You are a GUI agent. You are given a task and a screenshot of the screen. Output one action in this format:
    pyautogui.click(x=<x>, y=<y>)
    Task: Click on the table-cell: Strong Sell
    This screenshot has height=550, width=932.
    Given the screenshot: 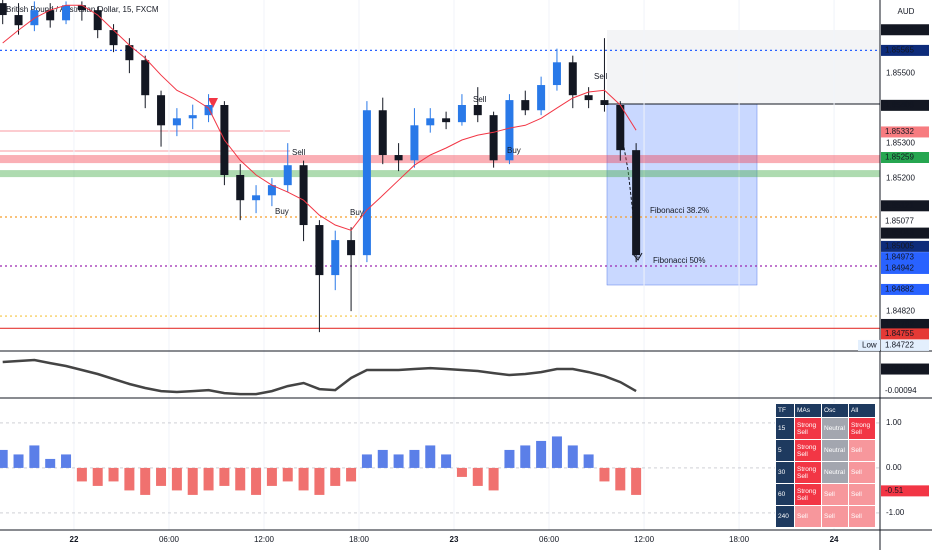 What is the action you would take?
    pyautogui.click(x=808, y=494)
    